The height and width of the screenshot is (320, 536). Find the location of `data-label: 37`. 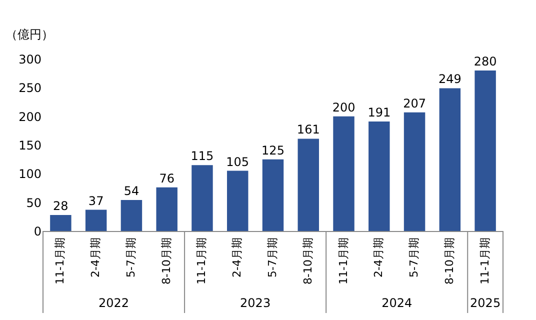

data-label: 37 is located at coordinates (96, 201).